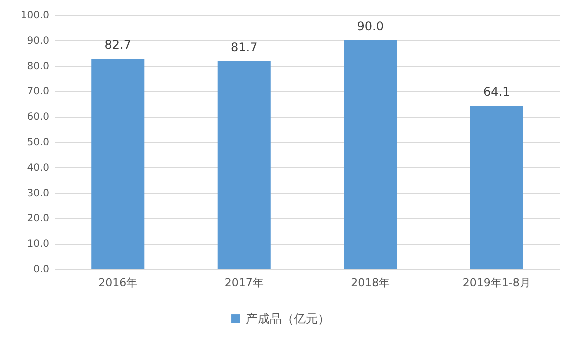 This screenshot has height=342, width=574. What do you see at coordinates (244, 283) in the screenshot?
I see `x-tick-label: 2017年` at bounding box center [244, 283].